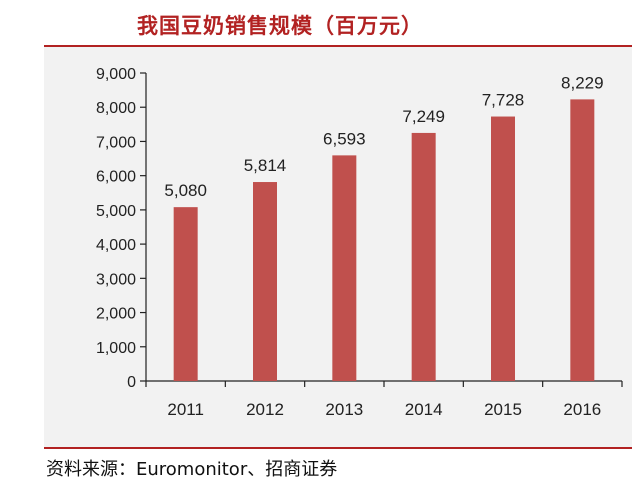  Describe the element at coordinates (338, 46) in the screenshot. I see `title-divider` at that location.